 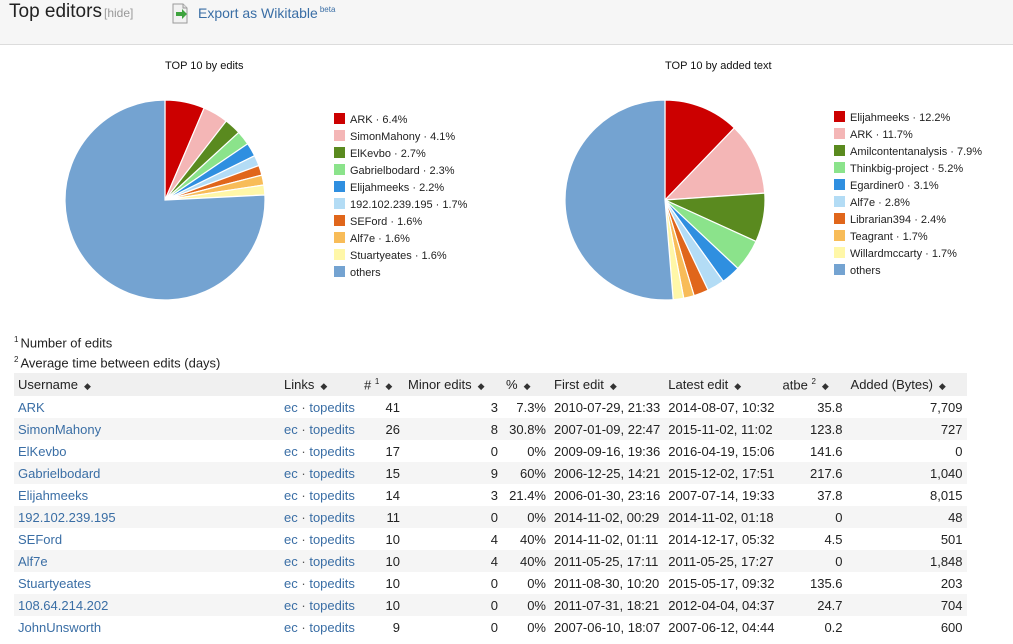 What do you see at coordinates (908, 118) in the screenshot?
I see `legend-item: Elijahmeeks · 12.2%` at bounding box center [908, 118].